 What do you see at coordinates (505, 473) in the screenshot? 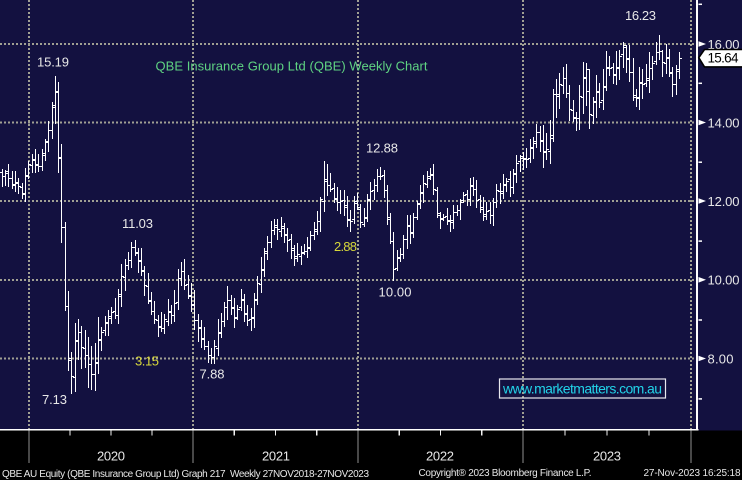
I see `svg-text:Copyright® 2023 Bloomberg Fina: Copyright® 2023 Bloomberg Finance L.P.` at bounding box center [505, 473].